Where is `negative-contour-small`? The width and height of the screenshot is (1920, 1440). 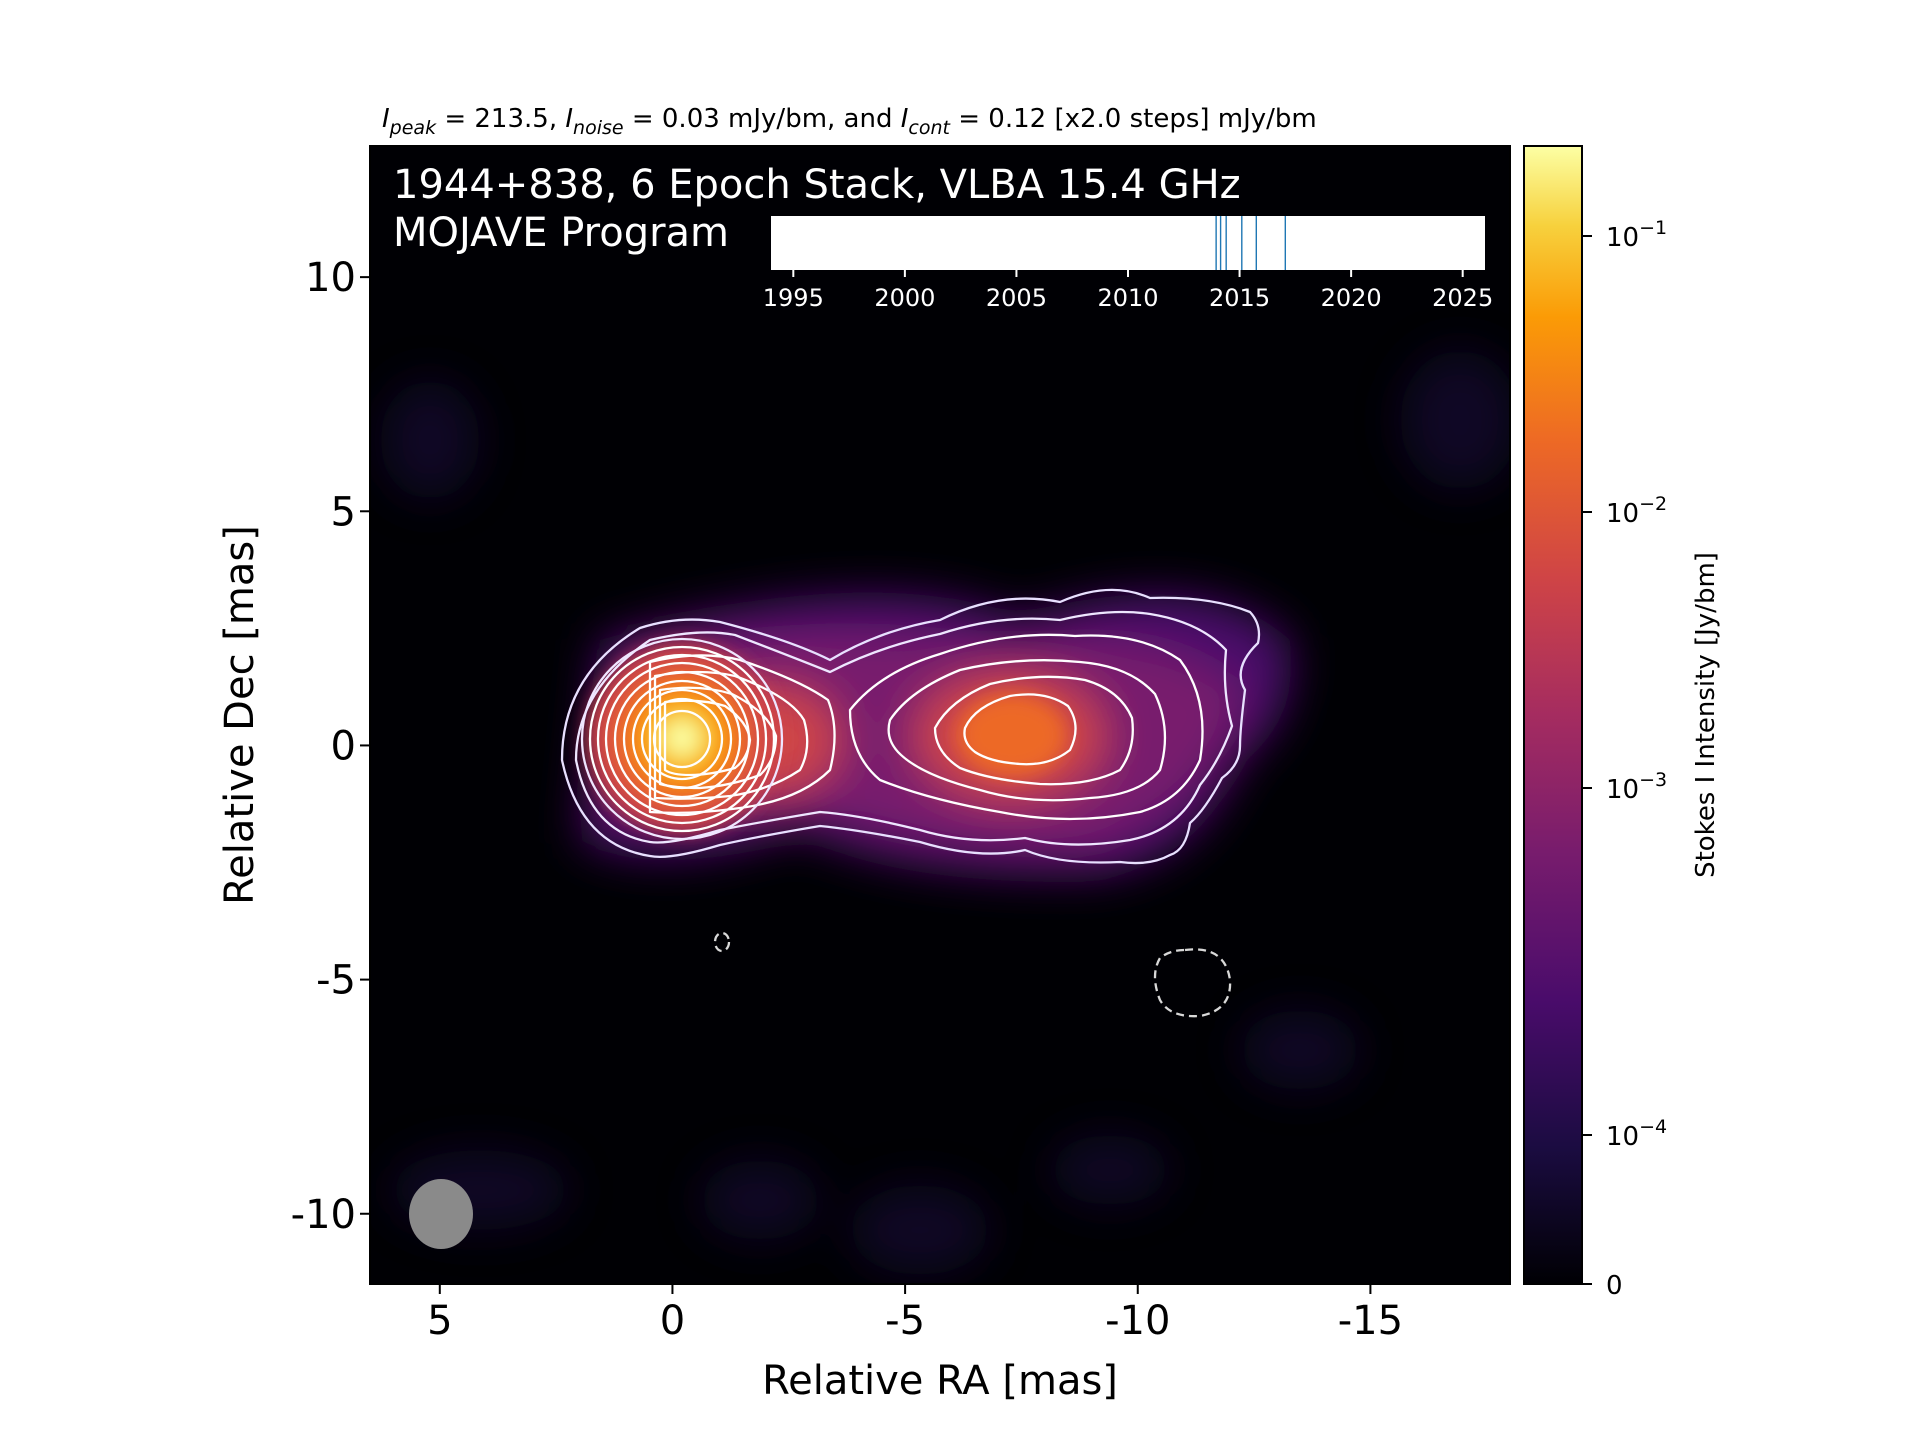
negative-contour-small is located at coordinates (722, 942).